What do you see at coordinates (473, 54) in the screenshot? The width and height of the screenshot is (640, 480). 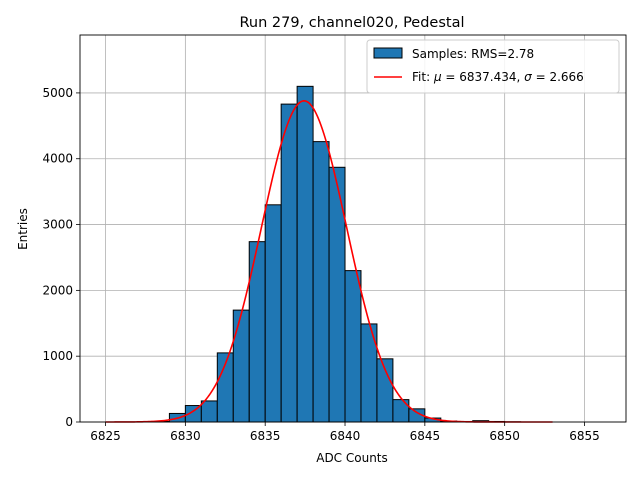 I see `legend-histogram-label: Samples: RMS=2.78` at bounding box center [473, 54].